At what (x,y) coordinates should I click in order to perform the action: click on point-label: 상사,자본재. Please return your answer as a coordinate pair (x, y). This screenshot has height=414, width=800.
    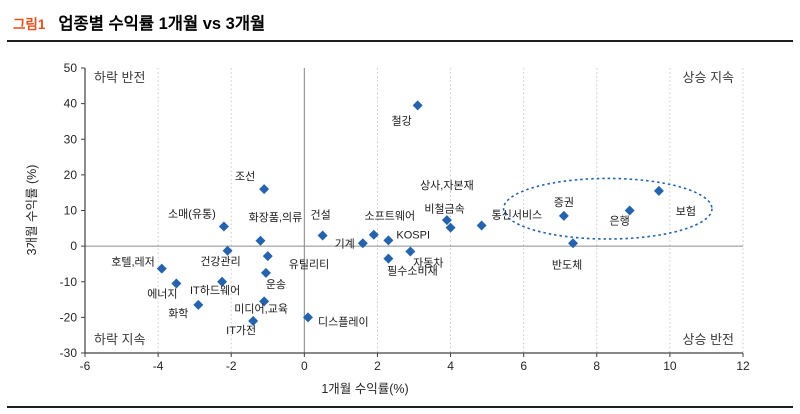
    Looking at the image, I should click on (447, 185).